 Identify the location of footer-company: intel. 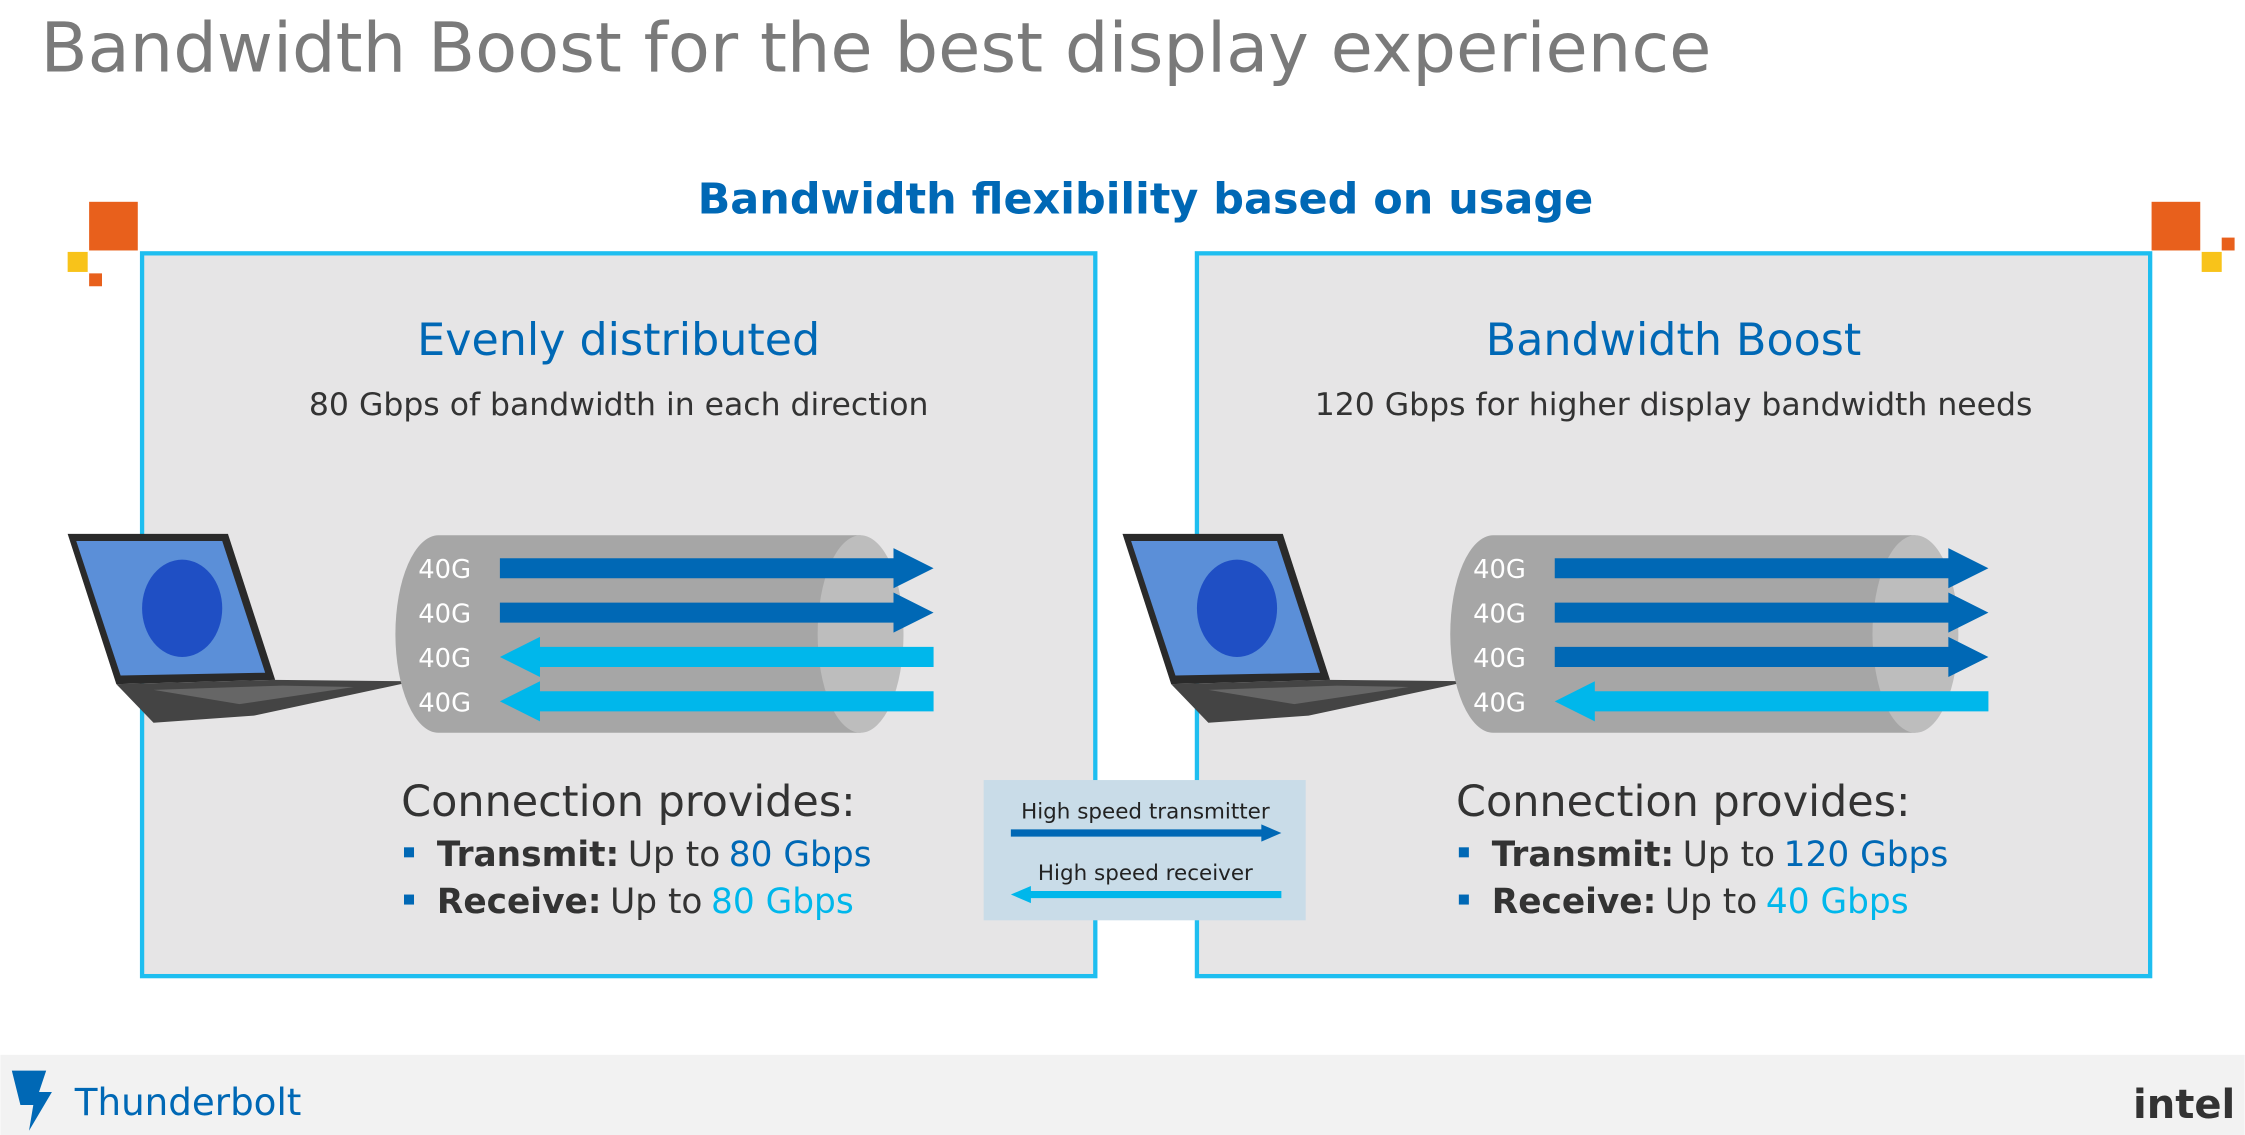
(2184, 1105).